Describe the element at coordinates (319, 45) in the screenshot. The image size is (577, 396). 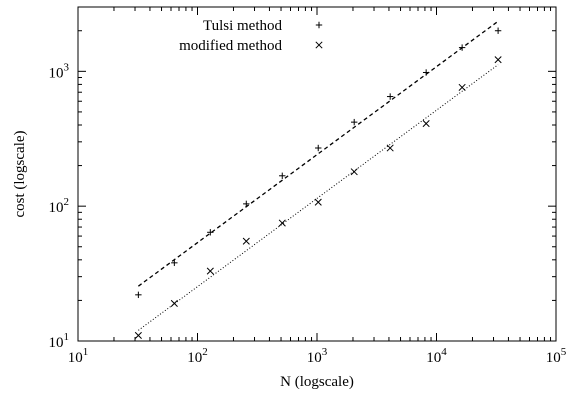
I see `legend-marker-modified-method` at that location.